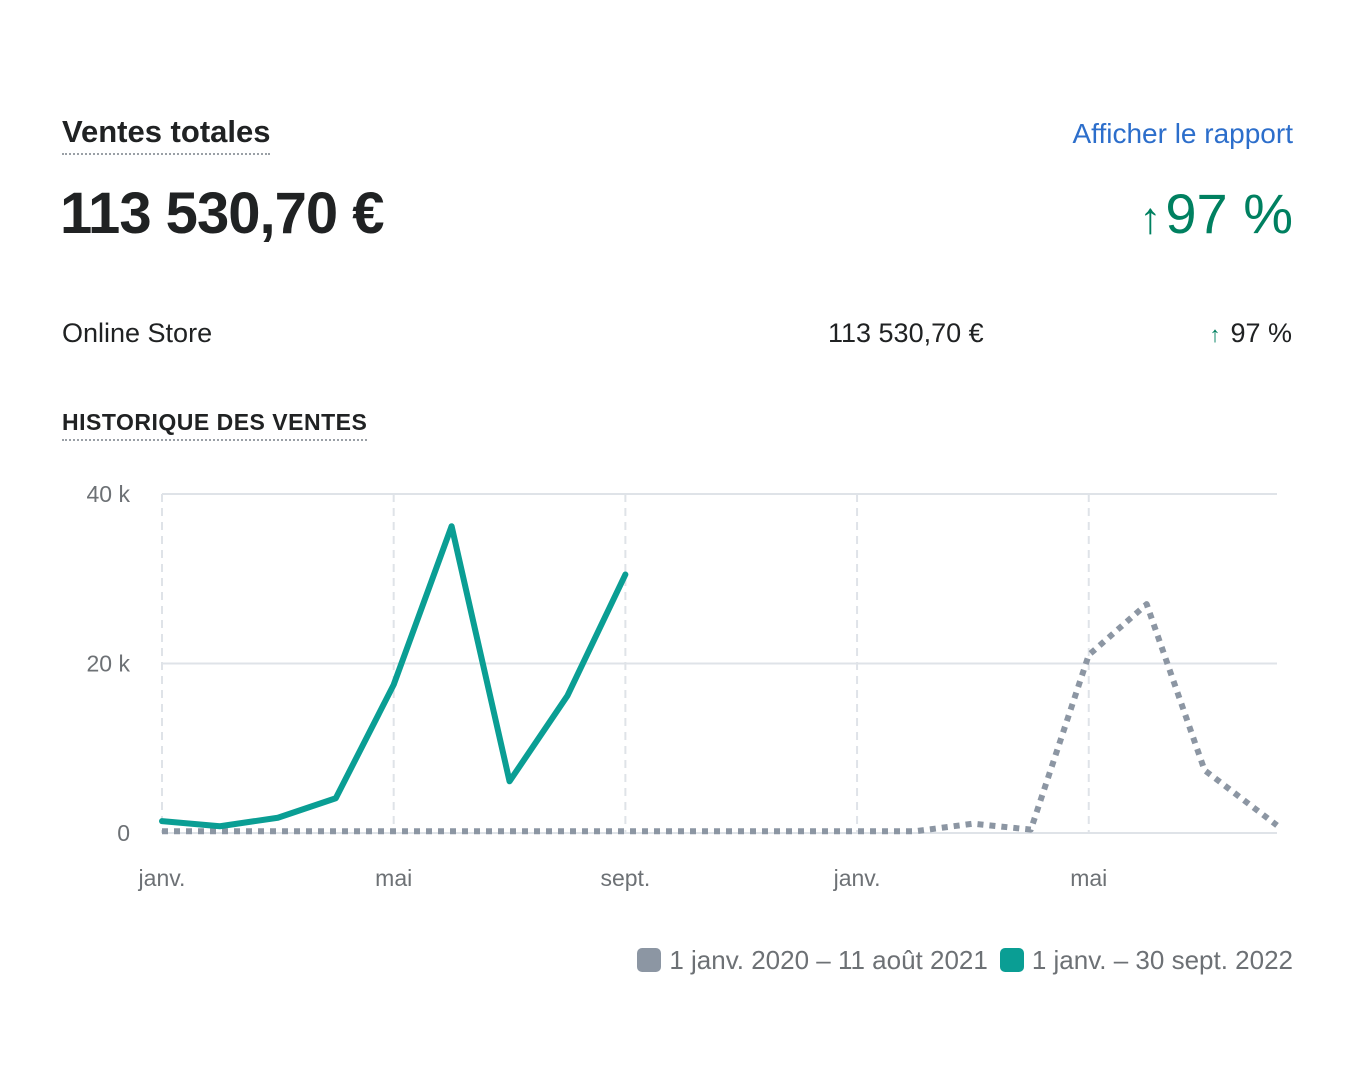 The width and height of the screenshot is (1350, 1080). What do you see at coordinates (1183, 133) in the screenshot?
I see `view-report-link: Afficher le rapport` at bounding box center [1183, 133].